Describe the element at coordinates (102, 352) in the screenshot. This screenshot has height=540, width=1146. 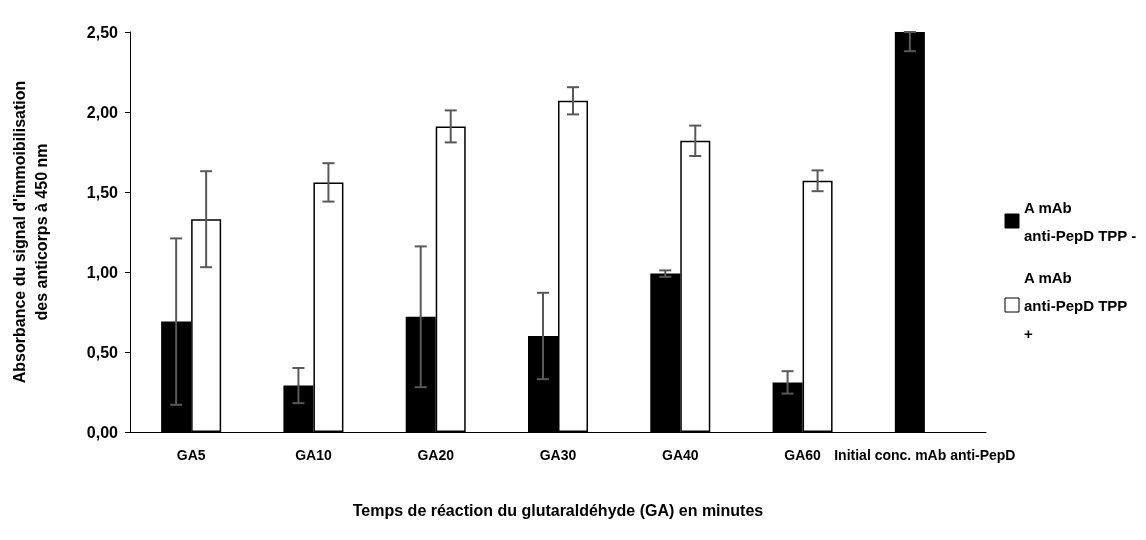
I see `y-tick-label: 0,50` at that location.